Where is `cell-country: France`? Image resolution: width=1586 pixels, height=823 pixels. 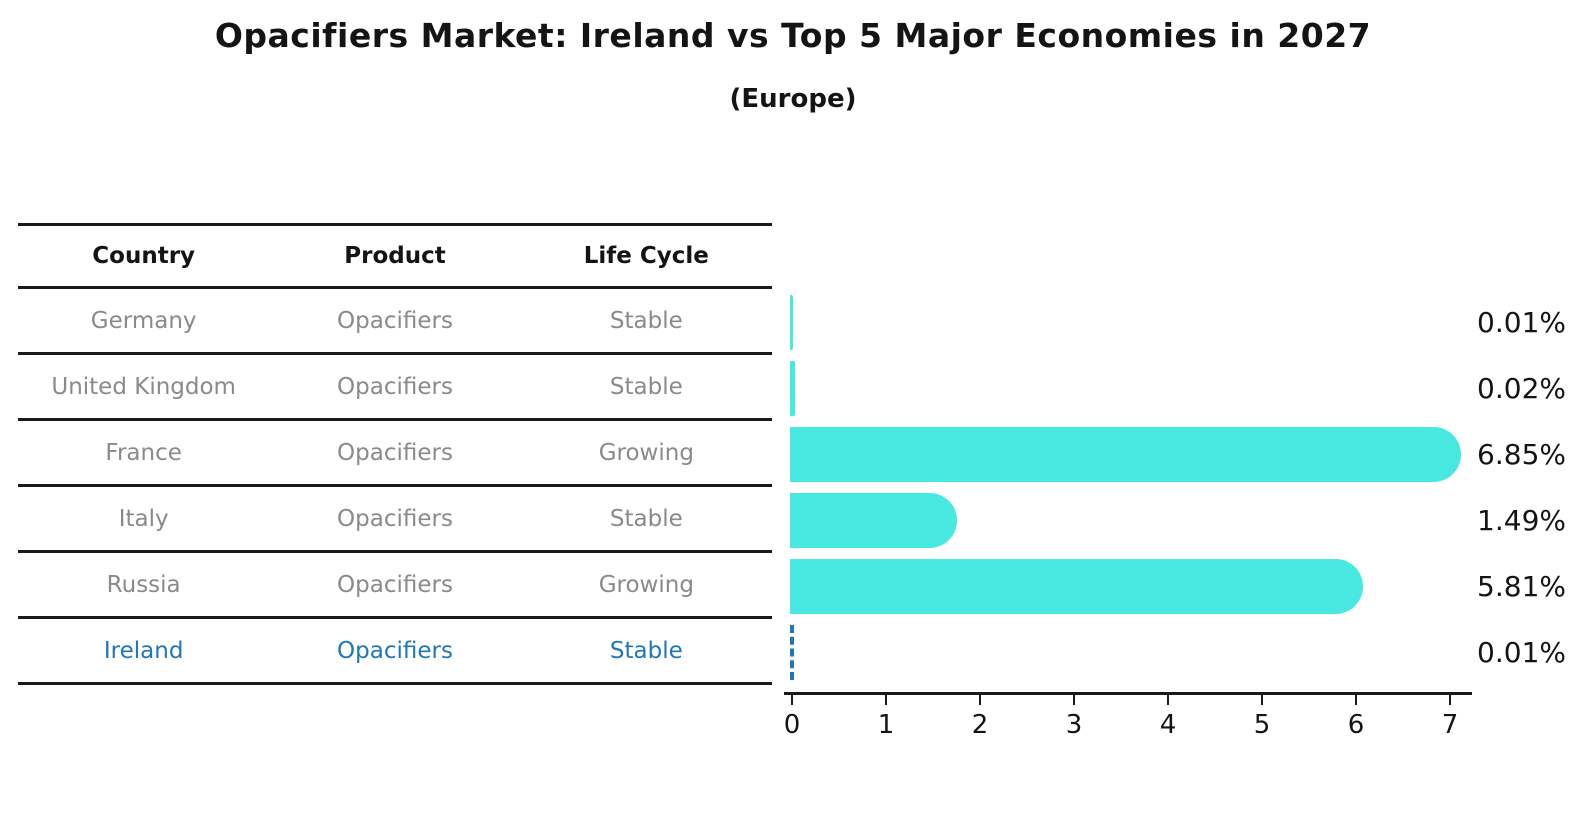 cell-country: France is located at coordinates (143, 452).